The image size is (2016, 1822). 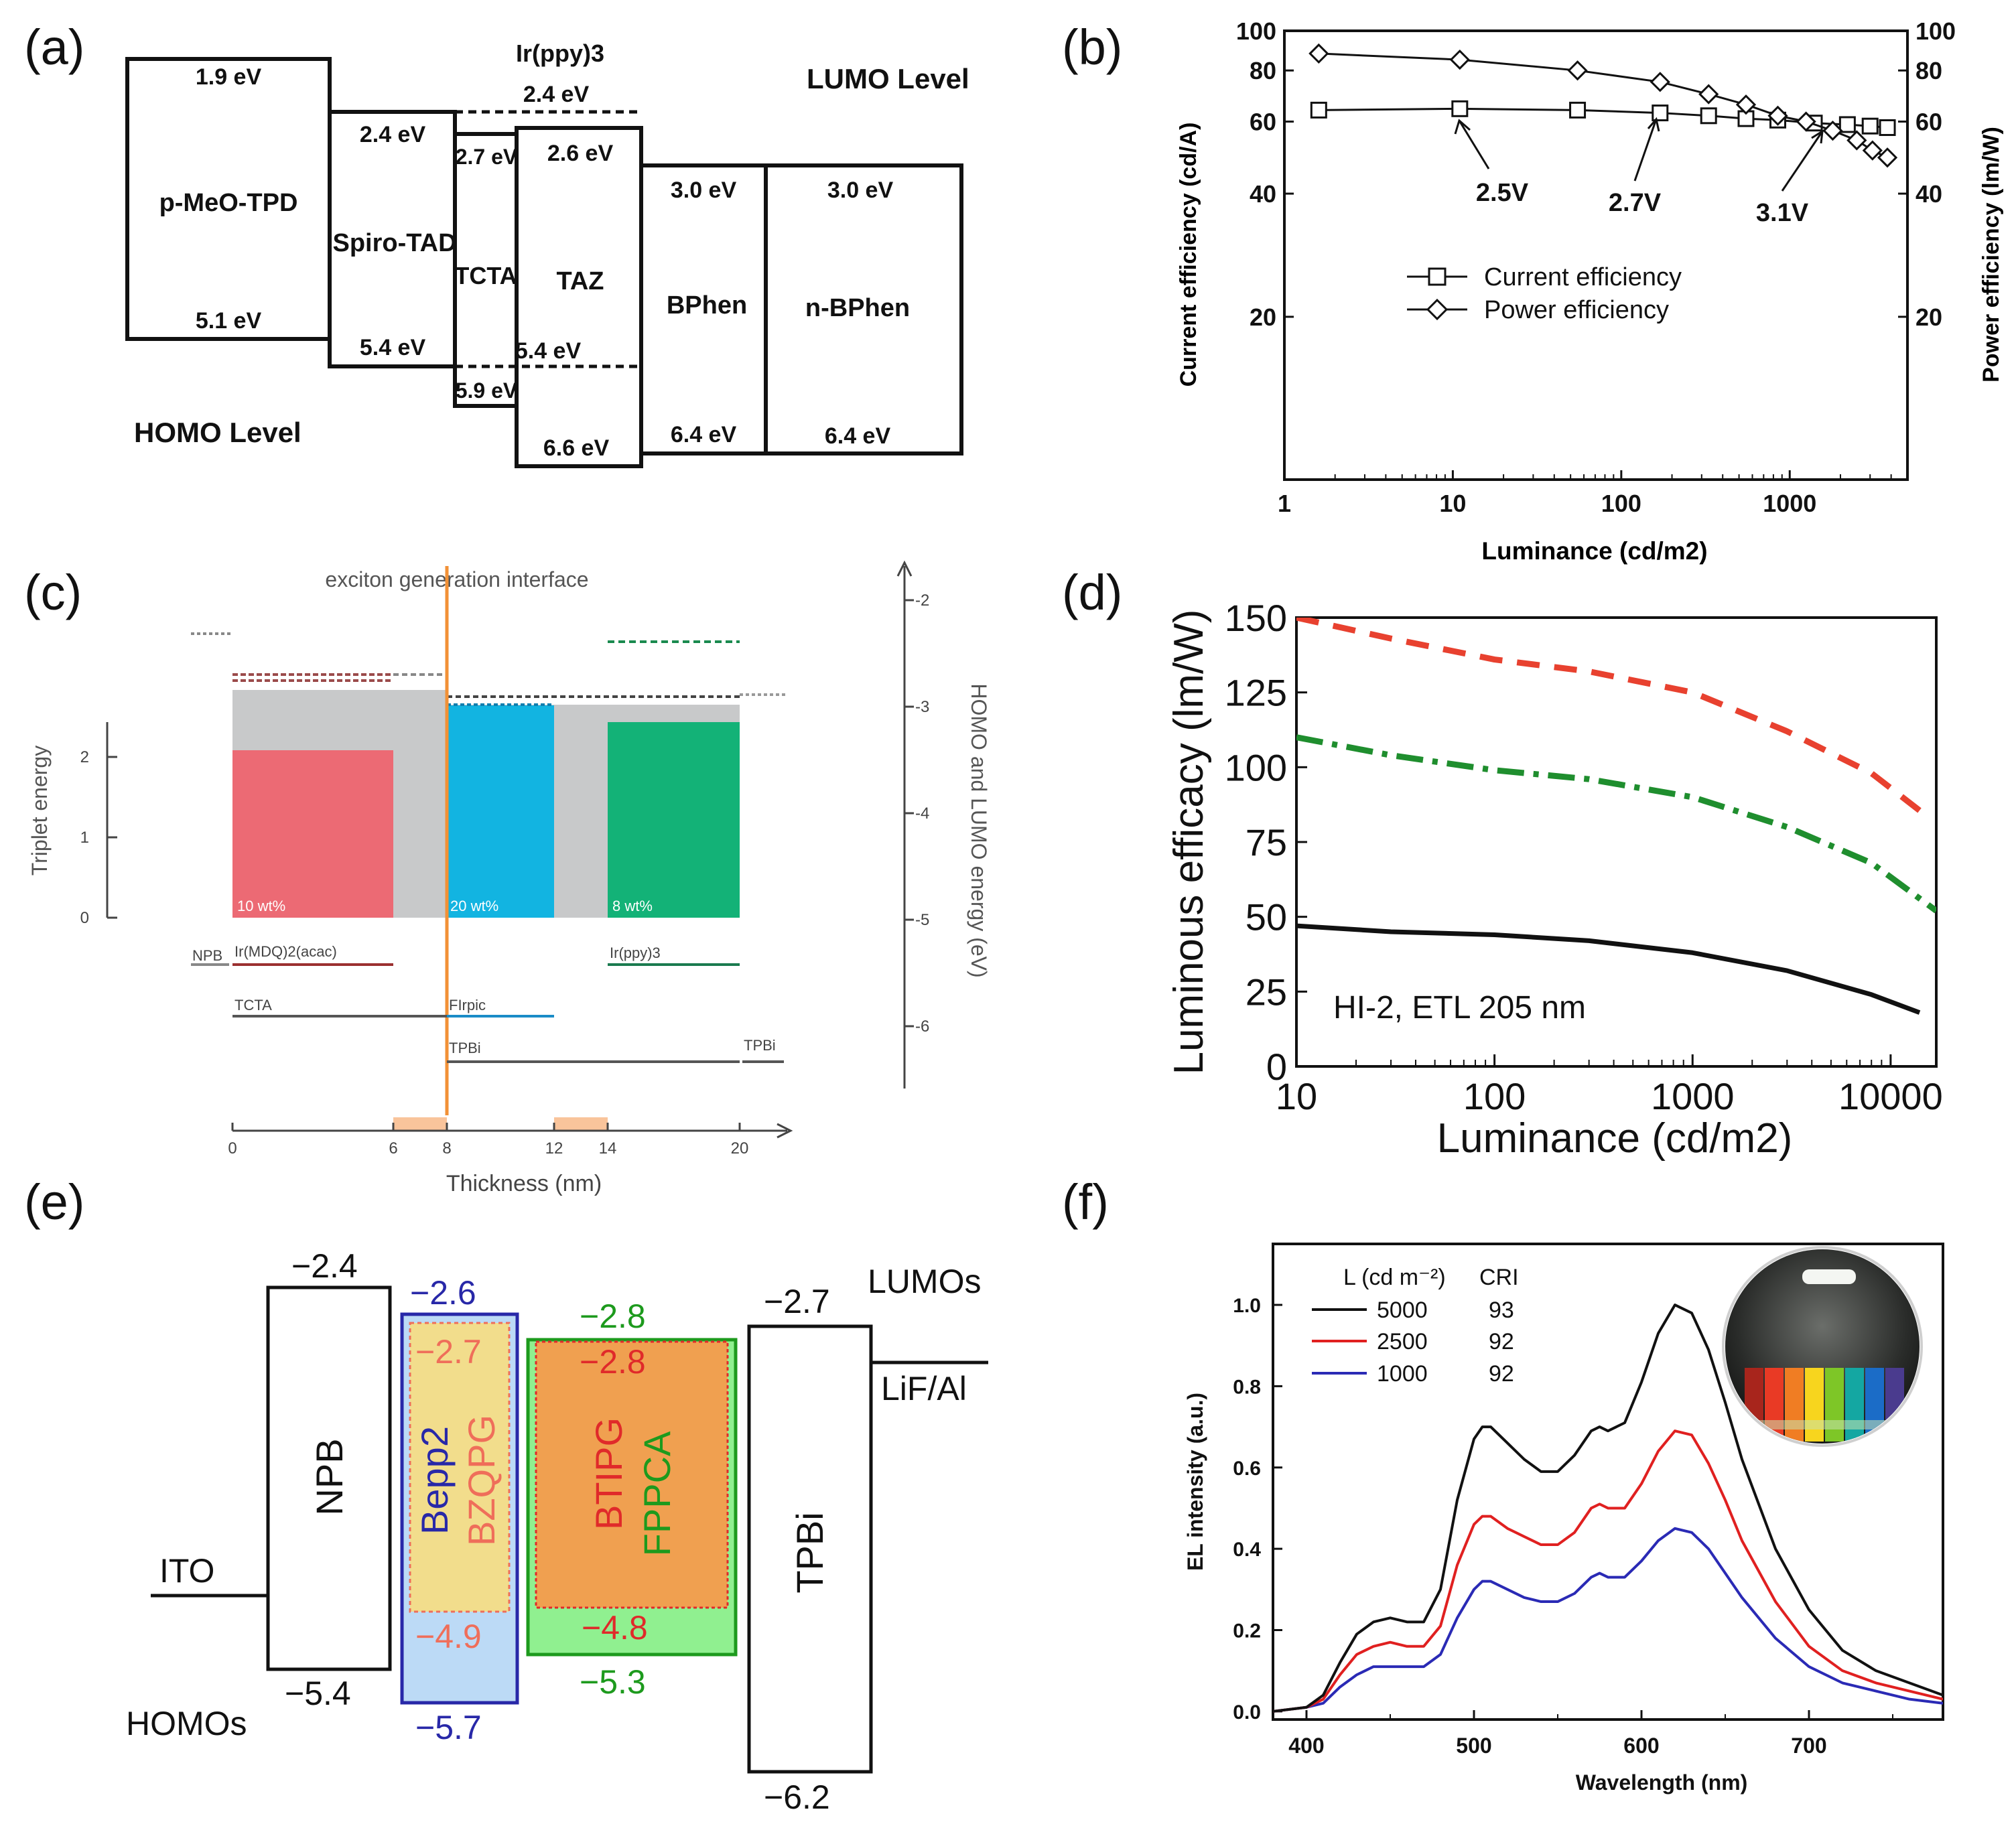 What do you see at coordinates (474, 906) in the screenshot?
I see `block-label-20wt: 20 wt%` at bounding box center [474, 906].